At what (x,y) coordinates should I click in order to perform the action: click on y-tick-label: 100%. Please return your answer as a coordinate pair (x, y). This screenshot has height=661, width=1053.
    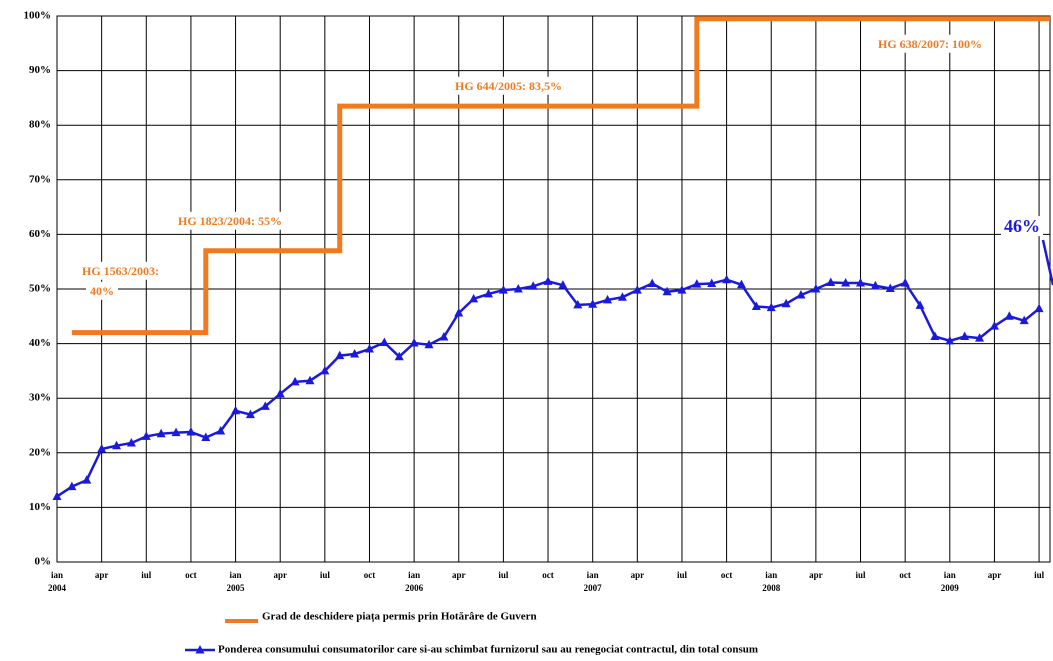
    Looking at the image, I should click on (38, 16).